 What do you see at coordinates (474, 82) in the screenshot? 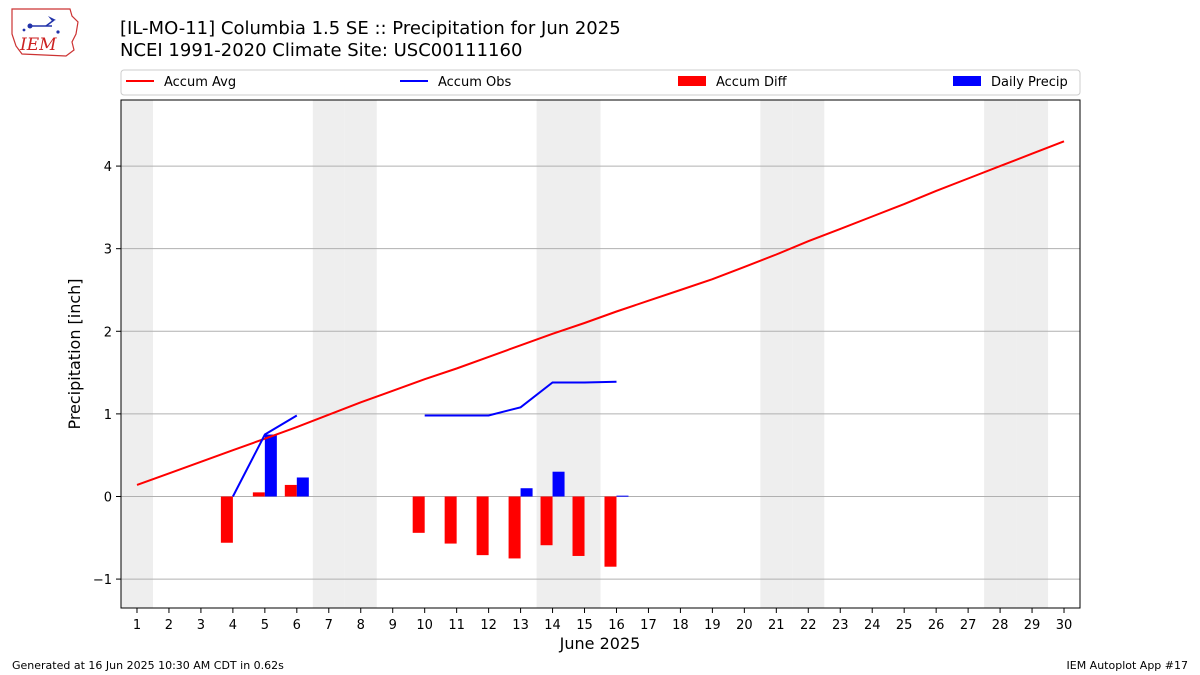
I see `legend-label: Accum Obs` at bounding box center [474, 82].